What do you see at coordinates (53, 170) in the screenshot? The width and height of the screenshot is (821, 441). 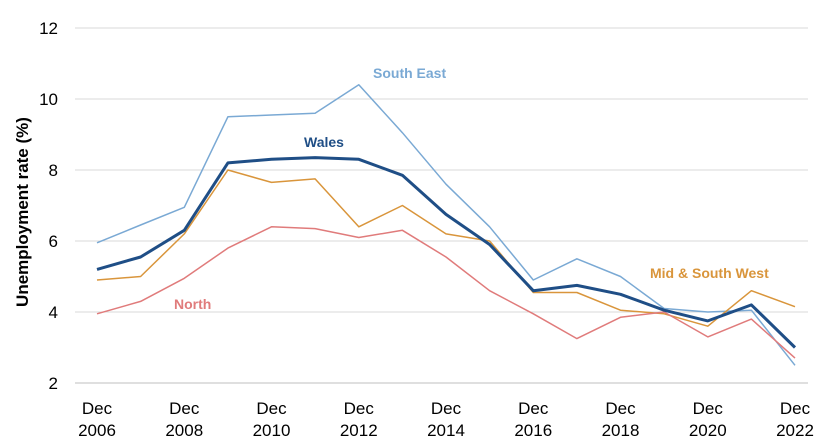 I see `y-tick-label: 8` at bounding box center [53, 170].